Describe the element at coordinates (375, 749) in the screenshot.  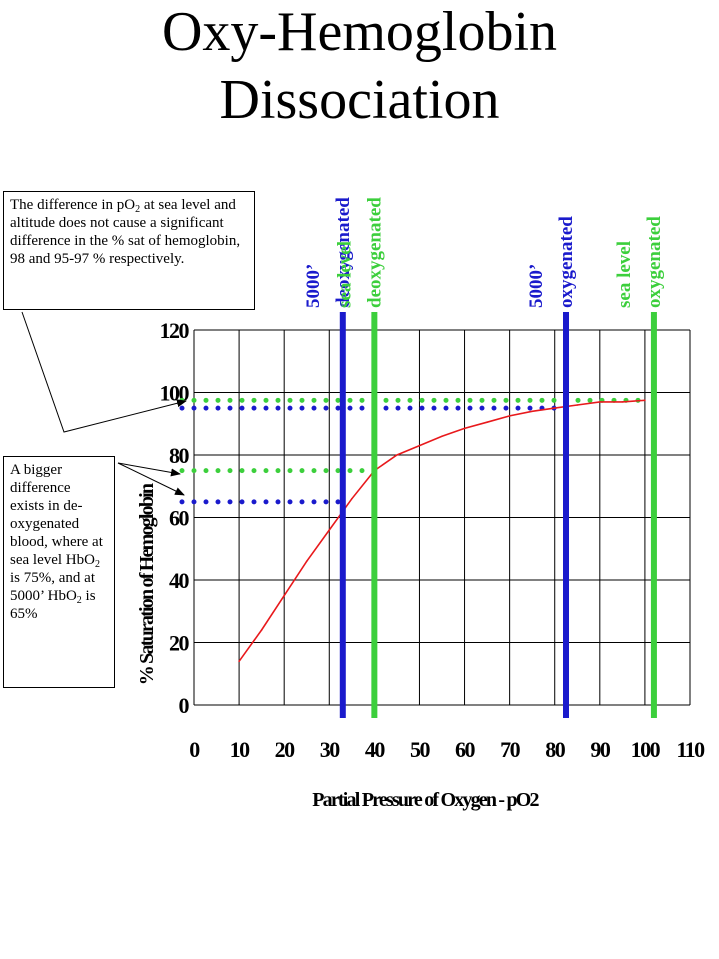
I see `x-tick-label: 40` at that location.